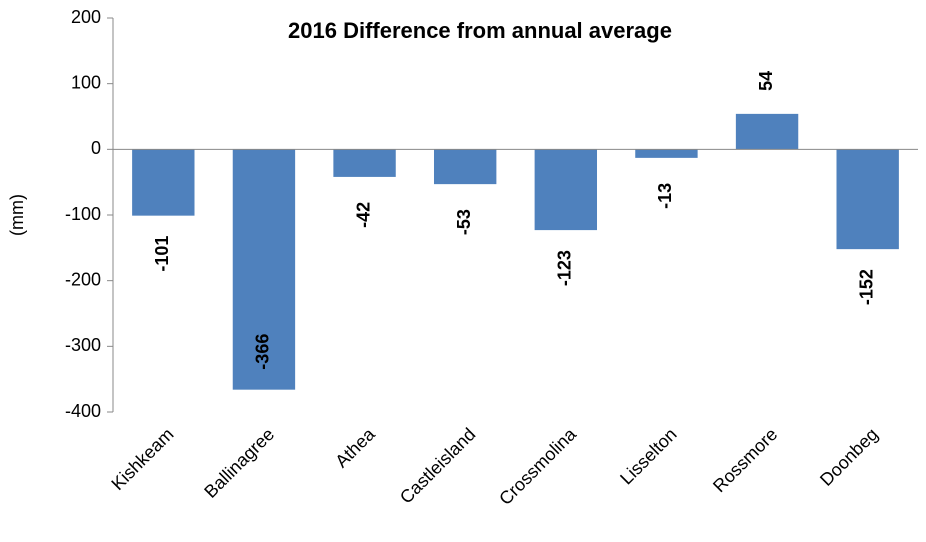 This screenshot has width=926, height=542. Describe the element at coordinates (866, 287) in the screenshot. I see `data-label: -152` at that location.